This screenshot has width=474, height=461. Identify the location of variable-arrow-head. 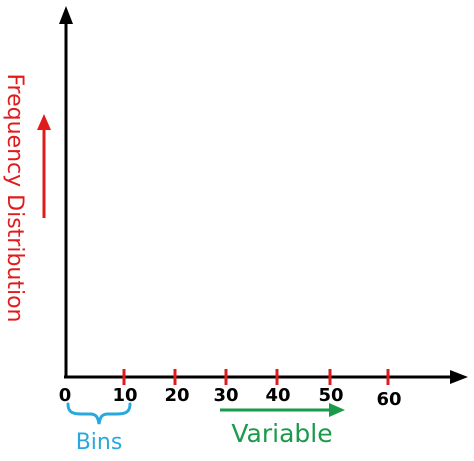
(337, 410).